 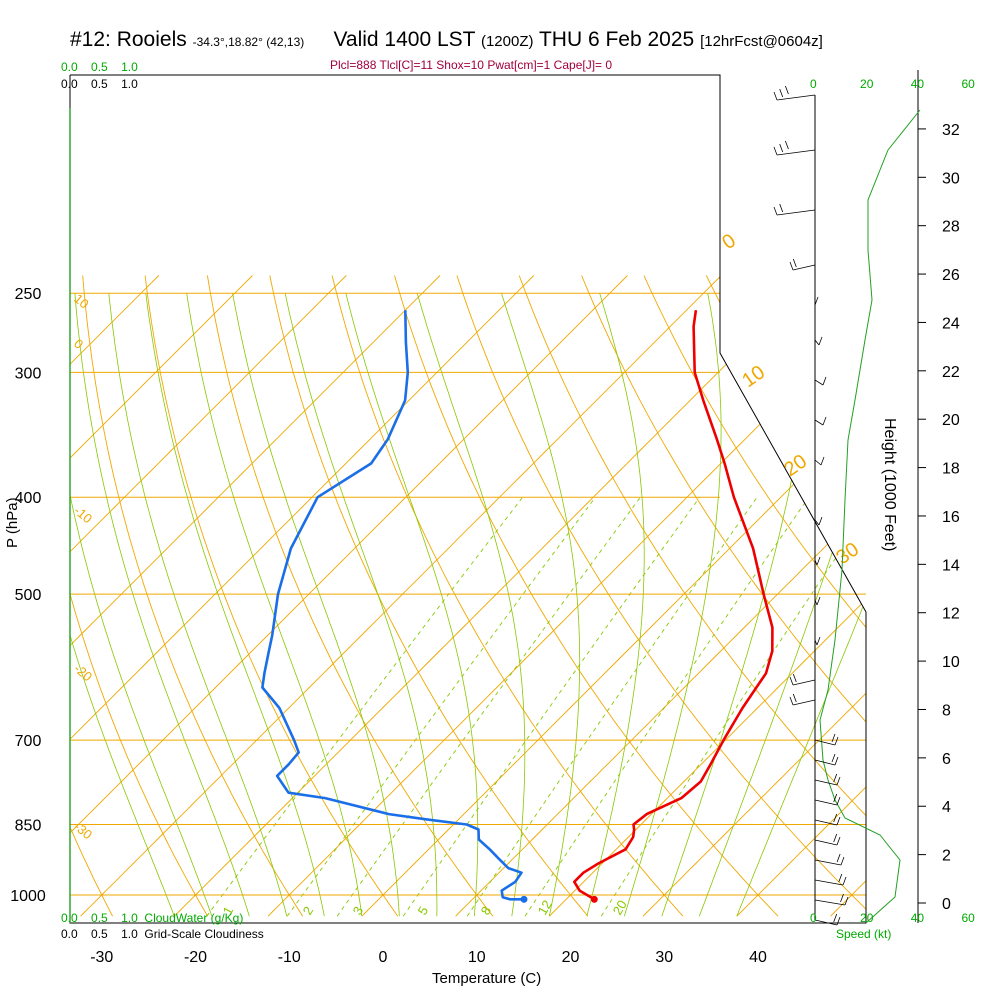 I want to click on forecast-date: THU 6 Feb 2025, so click(x=616, y=39).